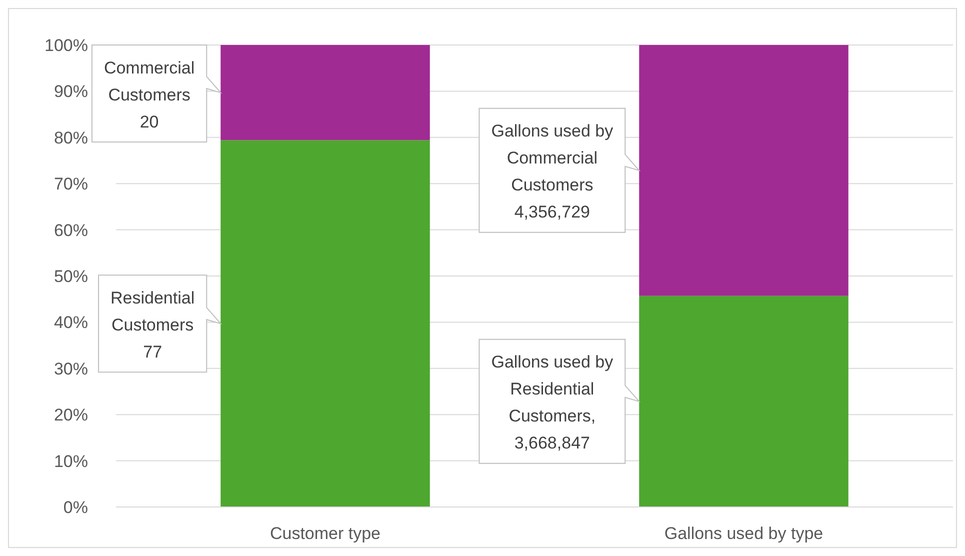 The width and height of the screenshot is (965, 556). Describe the element at coordinates (71, 230) in the screenshot. I see `y-tick-label: 60%` at that location.